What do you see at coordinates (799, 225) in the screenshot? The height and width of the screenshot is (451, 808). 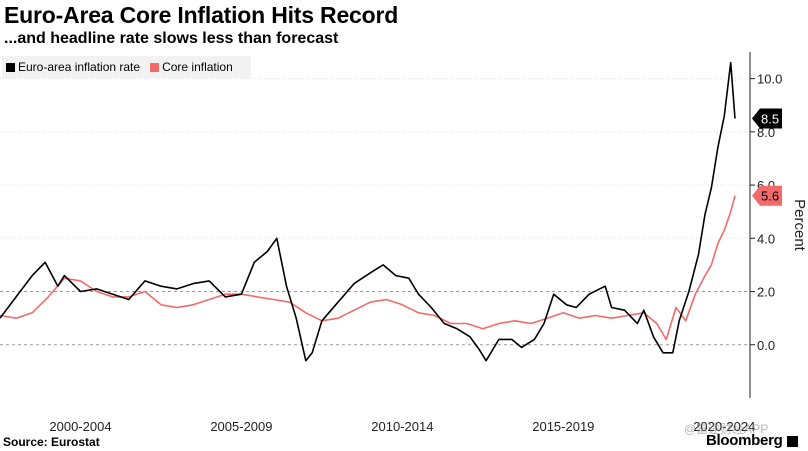 I see `y-axis-title: Percent` at bounding box center [799, 225].